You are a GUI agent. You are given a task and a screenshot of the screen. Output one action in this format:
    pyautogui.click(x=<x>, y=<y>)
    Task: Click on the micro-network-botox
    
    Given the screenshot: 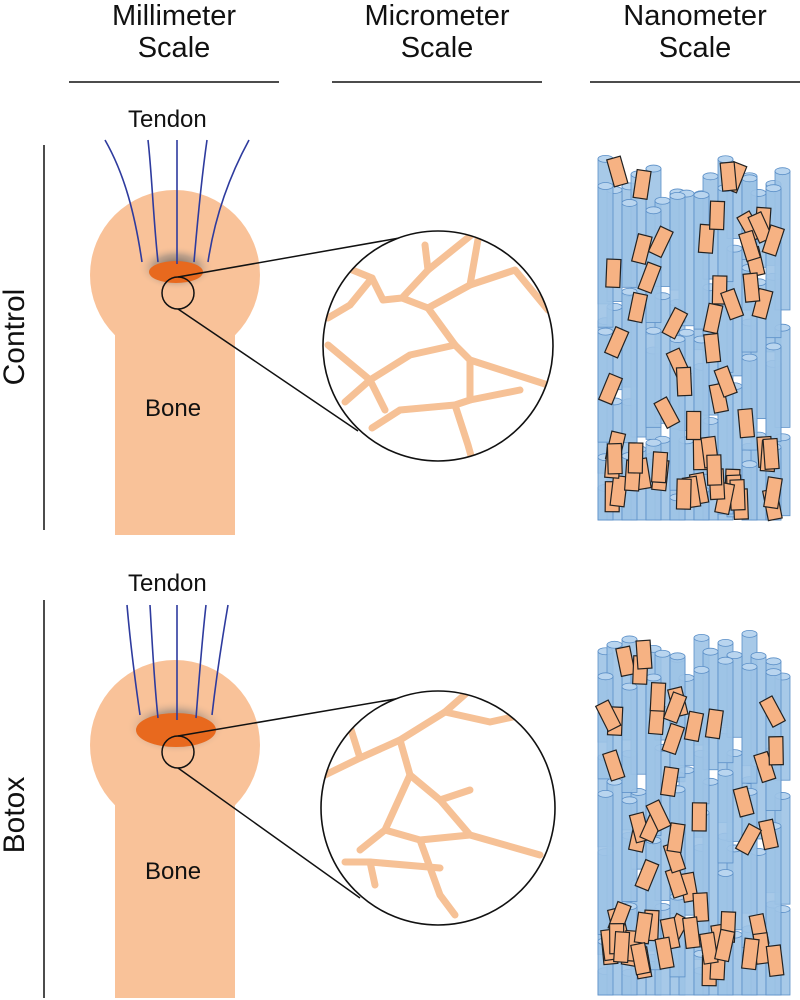 What is the action you would take?
    pyautogui.click(x=438, y=808)
    